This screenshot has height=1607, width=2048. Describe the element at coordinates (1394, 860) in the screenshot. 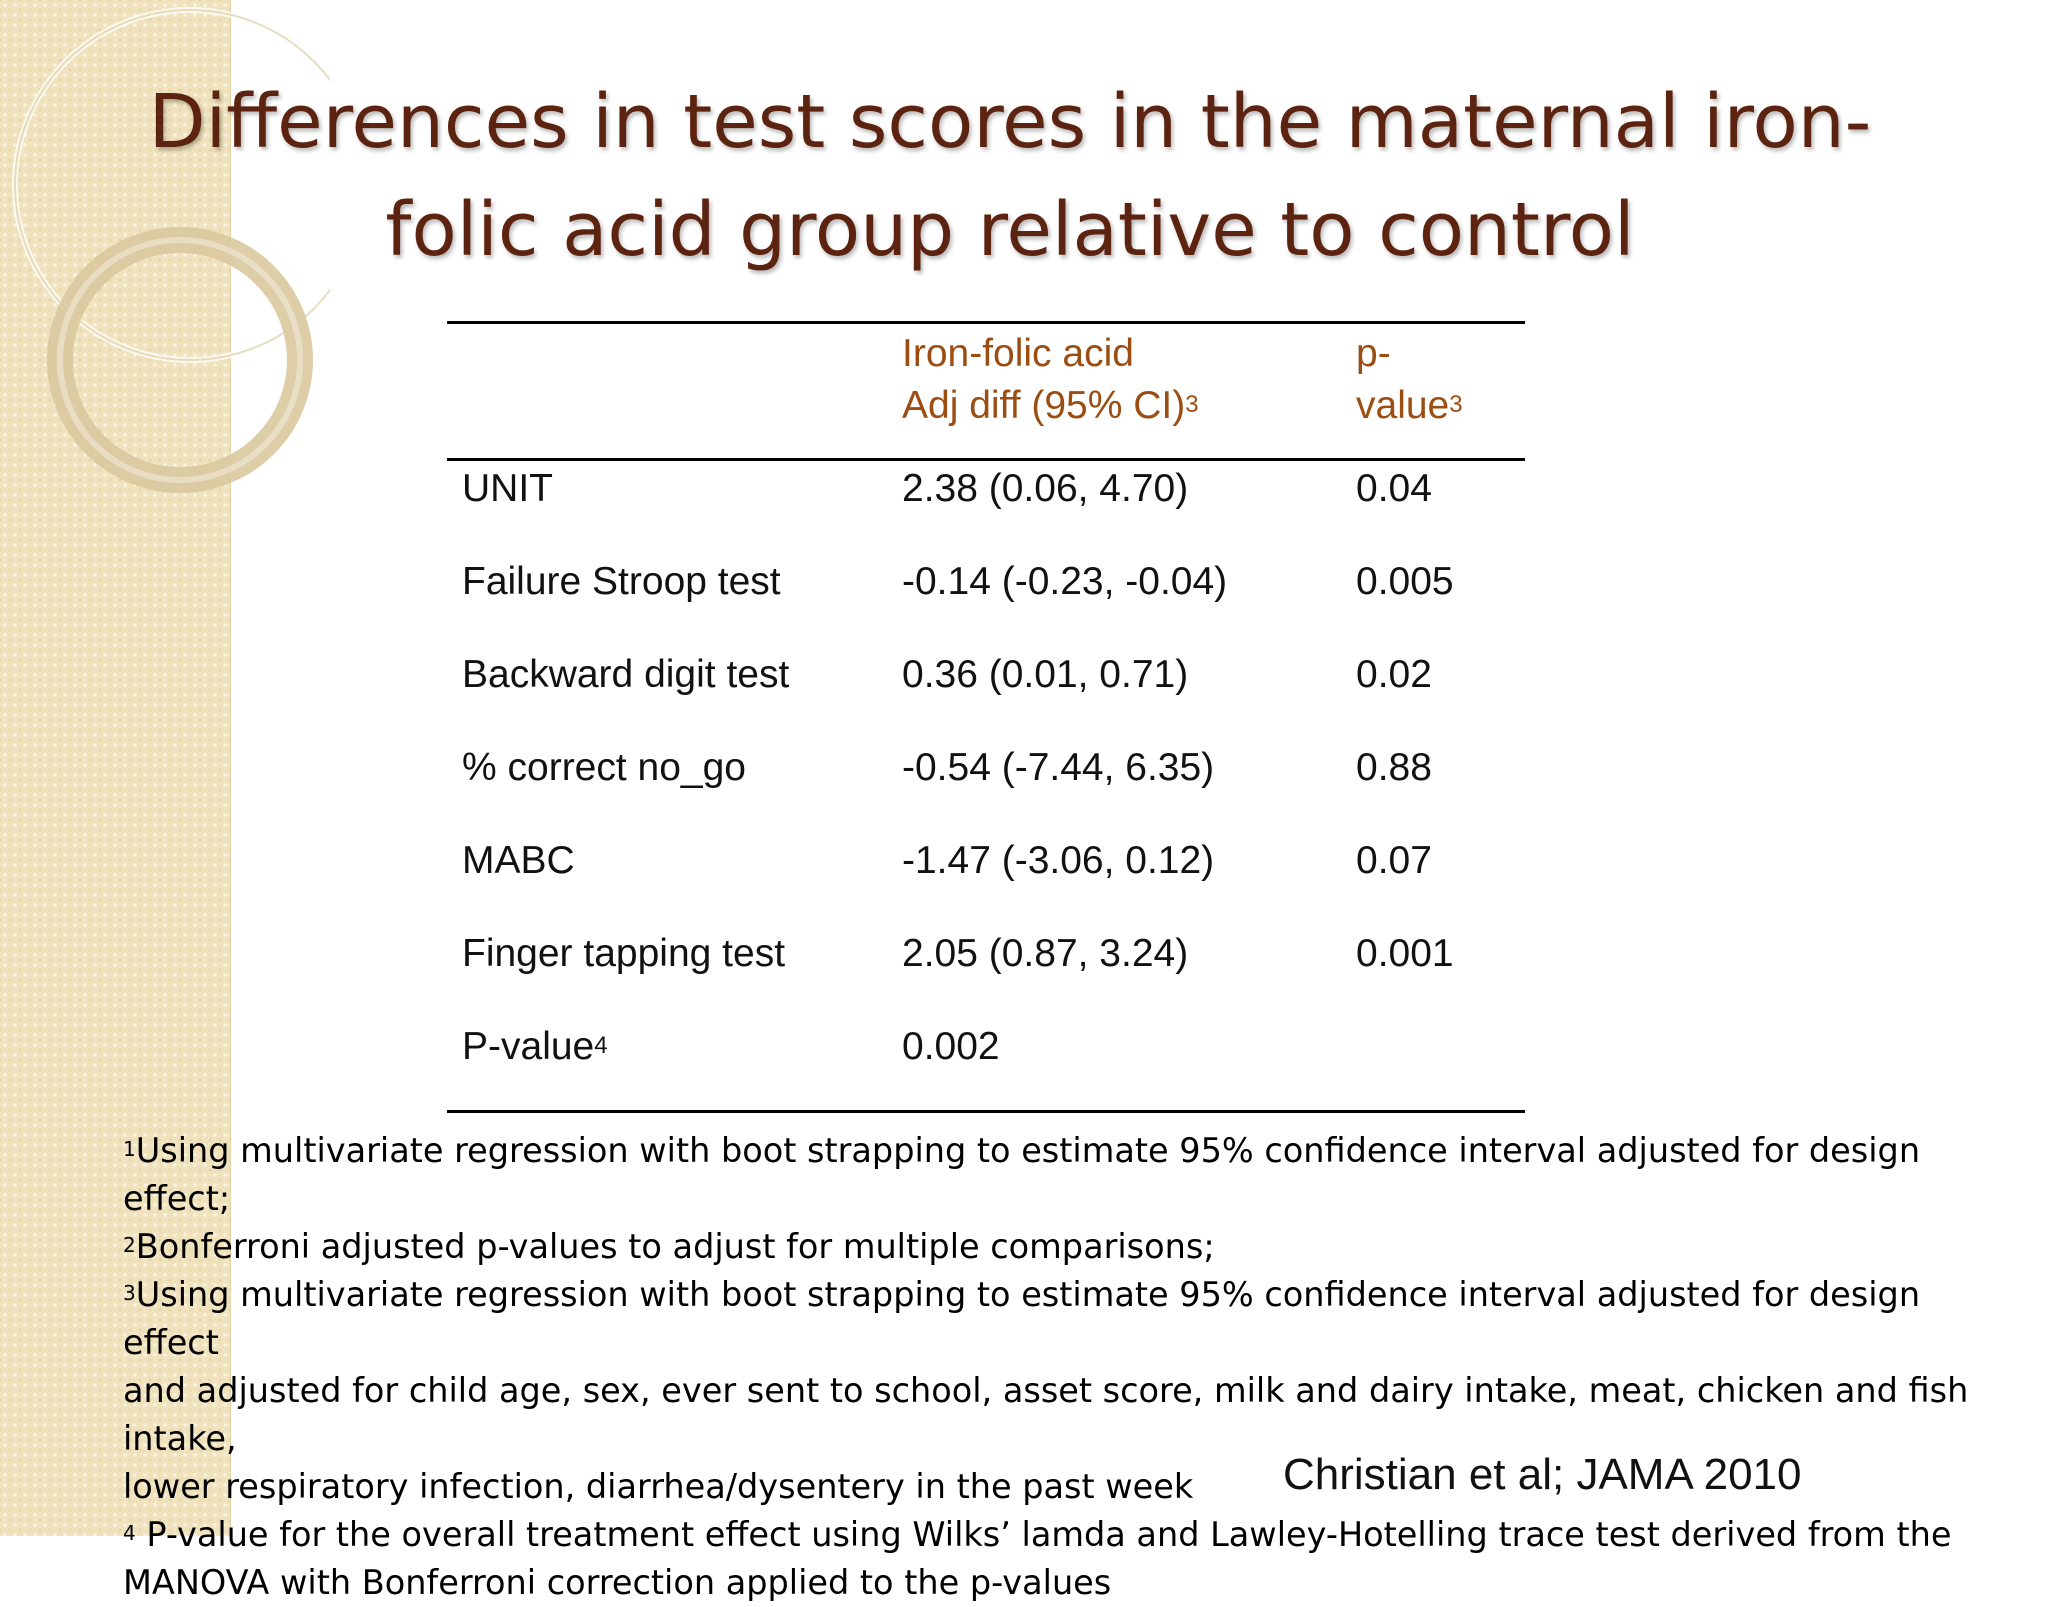

I see `row-p: 0.07` at that location.